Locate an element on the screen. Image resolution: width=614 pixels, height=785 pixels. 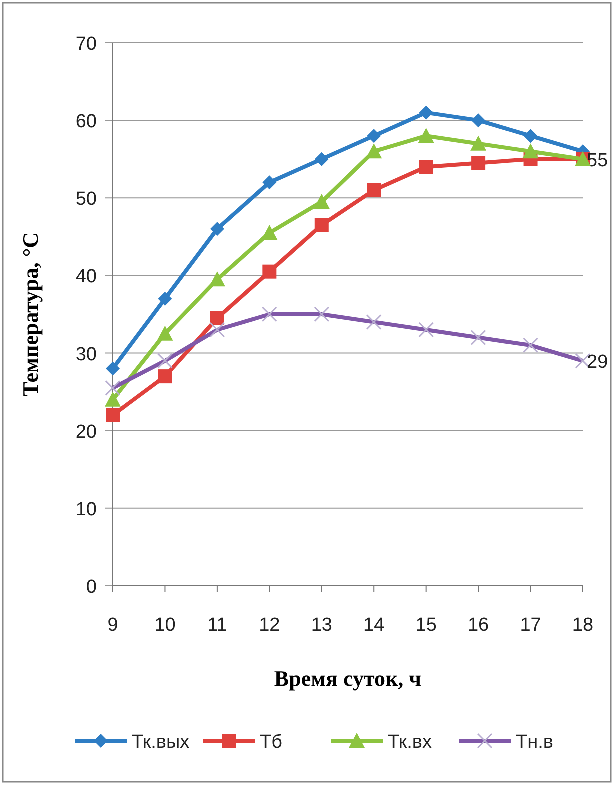
x-tick-label: 18 is located at coordinates (583, 625).